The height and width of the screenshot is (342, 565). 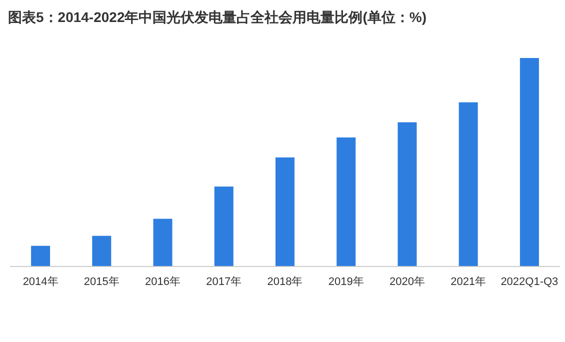 What do you see at coordinates (468, 282) in the screenshot?
I see `x-tick-label: 2021年` at bounding box center [468, 282].